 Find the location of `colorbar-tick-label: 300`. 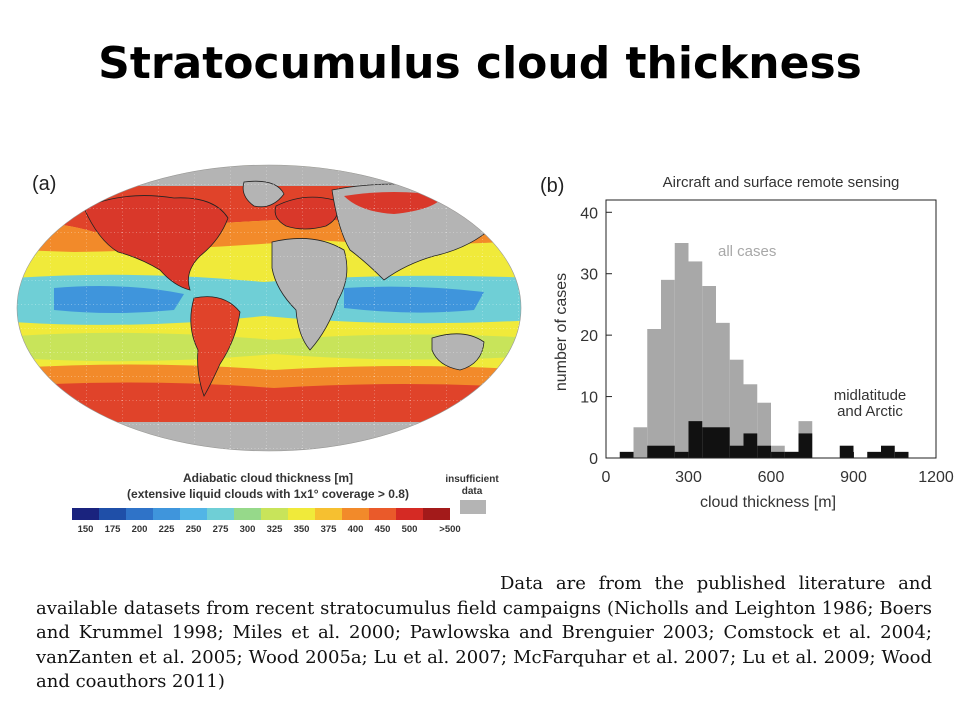

colorbar-tick-label: 300 is located at coordinates (248, 529).